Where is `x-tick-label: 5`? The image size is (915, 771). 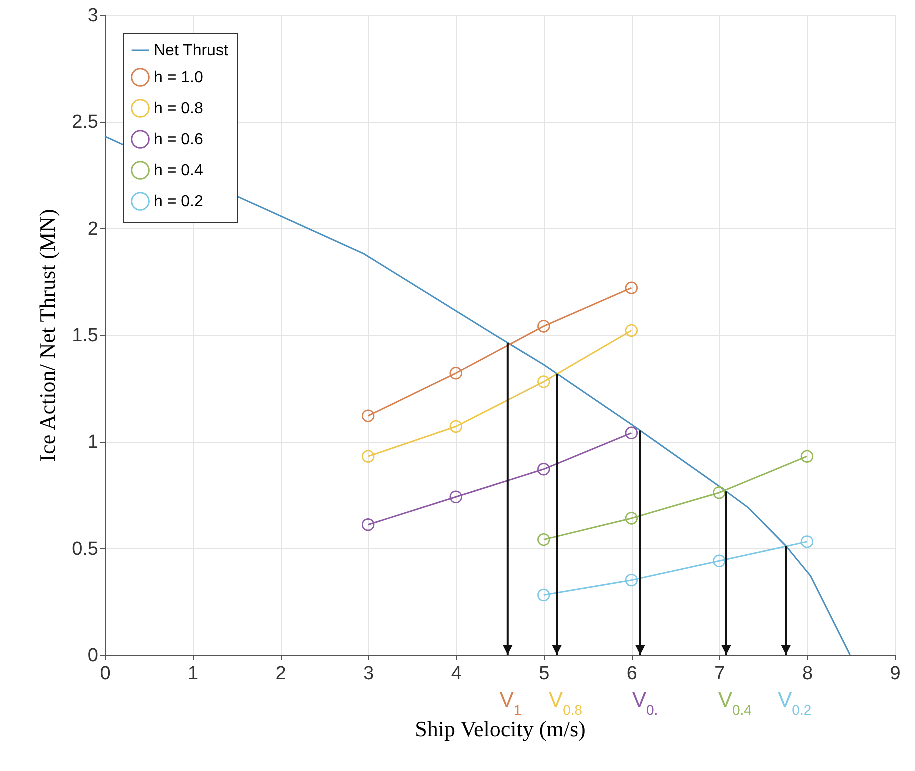 x-tick-label: 5 is located at coordinates (544, 674).